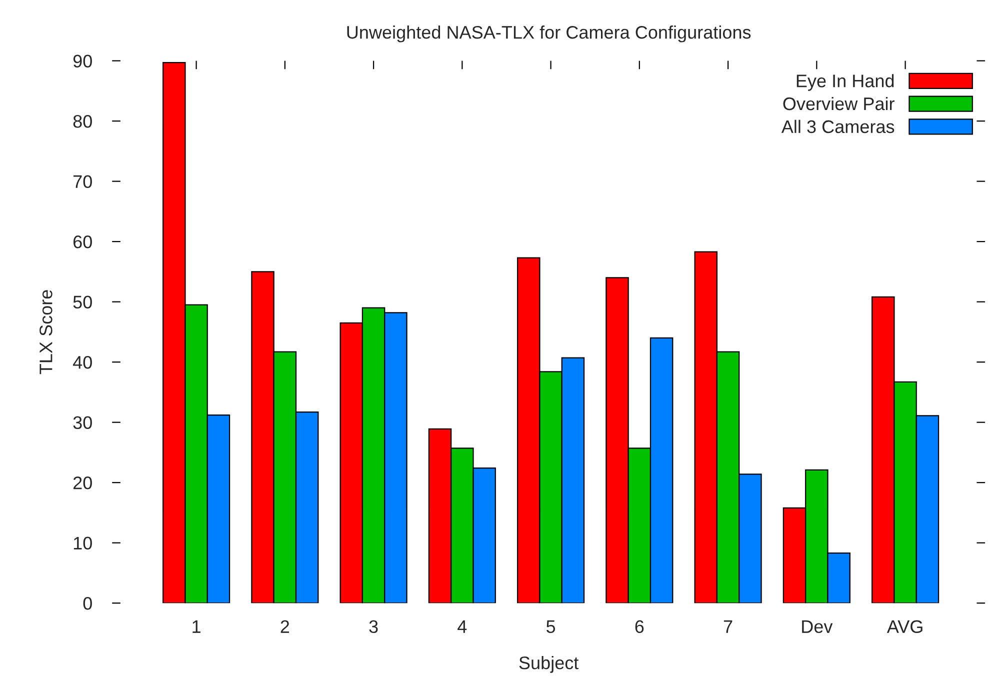 Image resolution: width=992 pixels, height=683 pixels. I want to click on y-tick-label: 20, so click(82, 483).